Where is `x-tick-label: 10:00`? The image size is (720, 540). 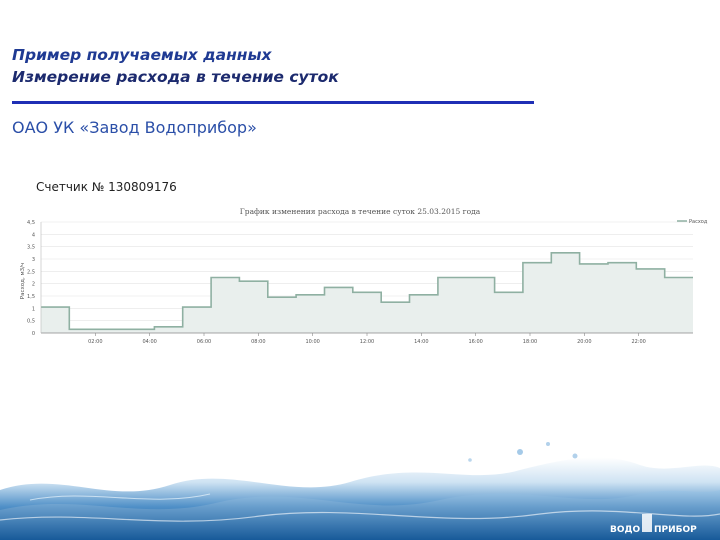
x-tick-label: 10:00 is located at coordinates (312, 342).